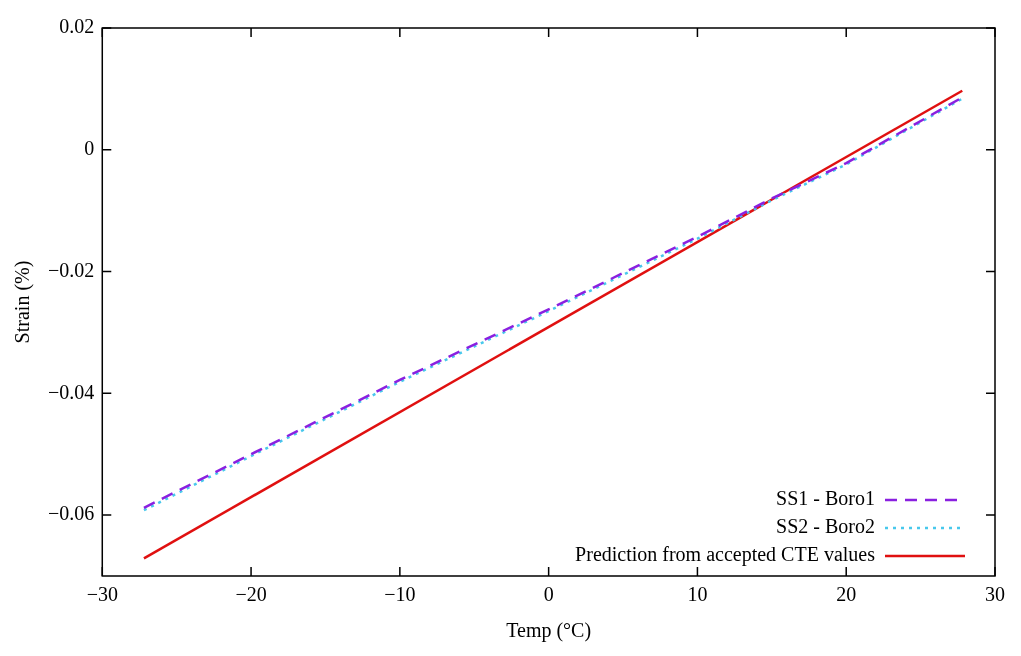 This screenshot has height=656, width=1021. What do you see at coordinates (89, 148) in the screenshot?
I see `y-tick-label: 0` at bounding box center [89, 148].